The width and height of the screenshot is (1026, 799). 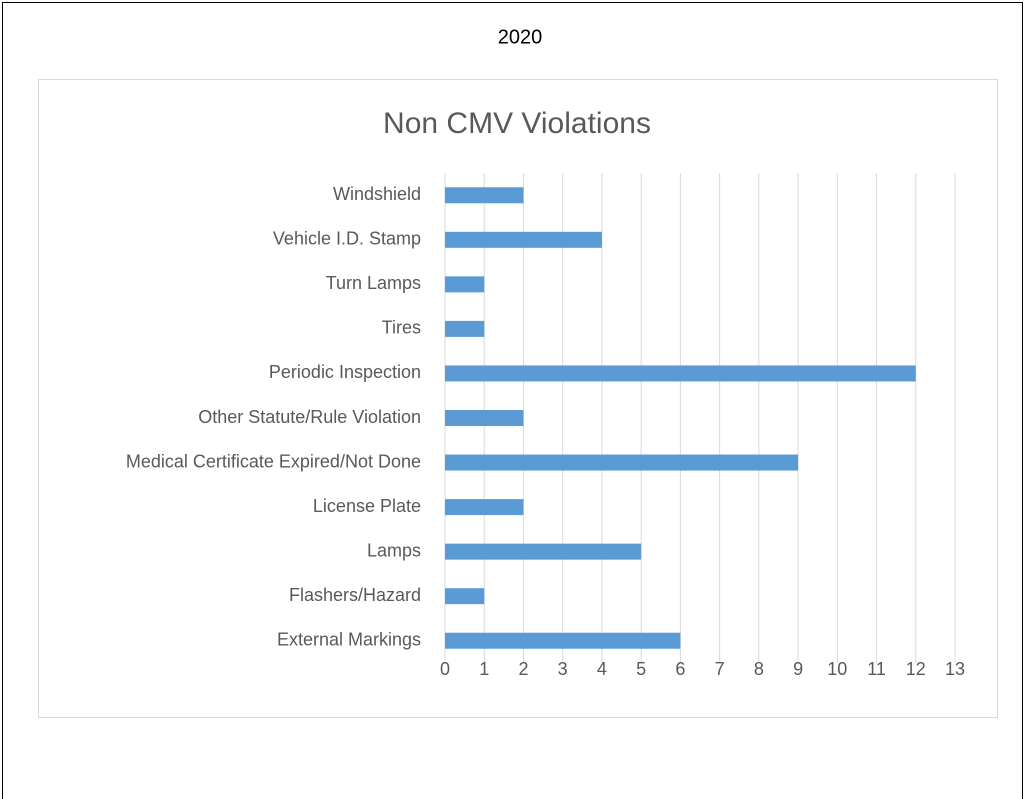 What do you see at coordinates (373, 283) in the screenshot?
I see `y-tick-label: Turn Lamps` at bounding box center [373, 283].